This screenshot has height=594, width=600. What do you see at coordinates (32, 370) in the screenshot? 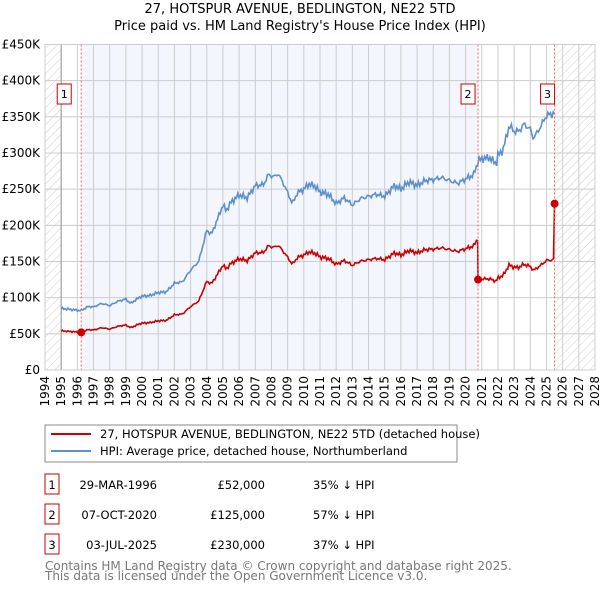
I see `y-tick-label: £0` at bounding box center [32, 370].